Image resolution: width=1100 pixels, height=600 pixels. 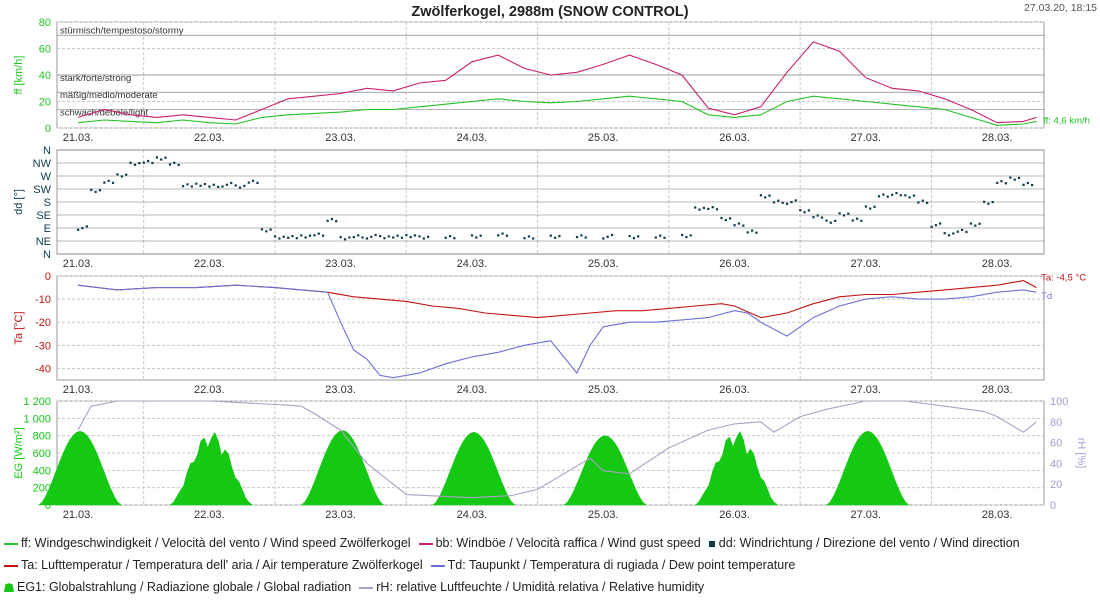 I want to click on y-tick-label: S, so click(x=47, y=203).